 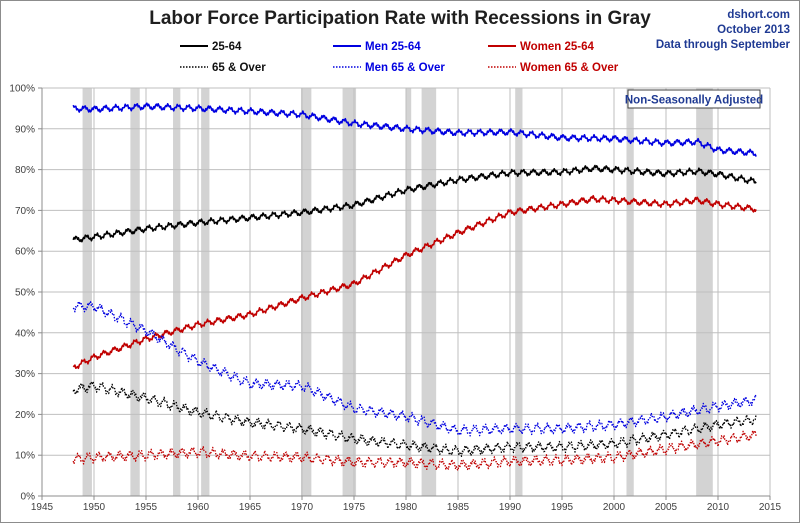 I want to click on y-tick-label: 60%, so click(x=25, y=252).